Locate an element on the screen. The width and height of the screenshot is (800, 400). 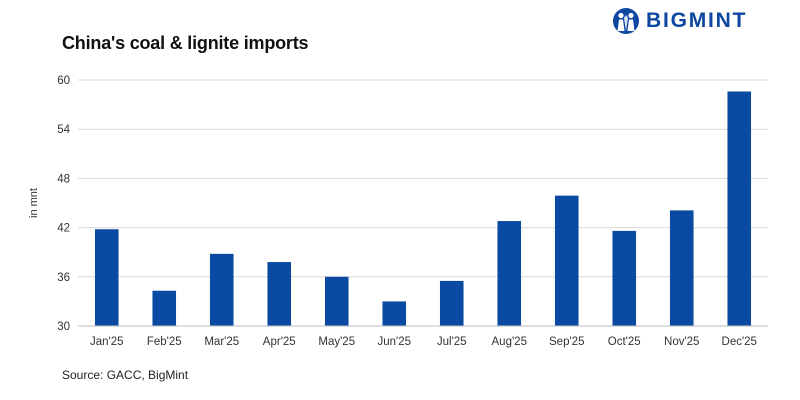
y-tick-label: 30 is located at coordinates (63, 327).